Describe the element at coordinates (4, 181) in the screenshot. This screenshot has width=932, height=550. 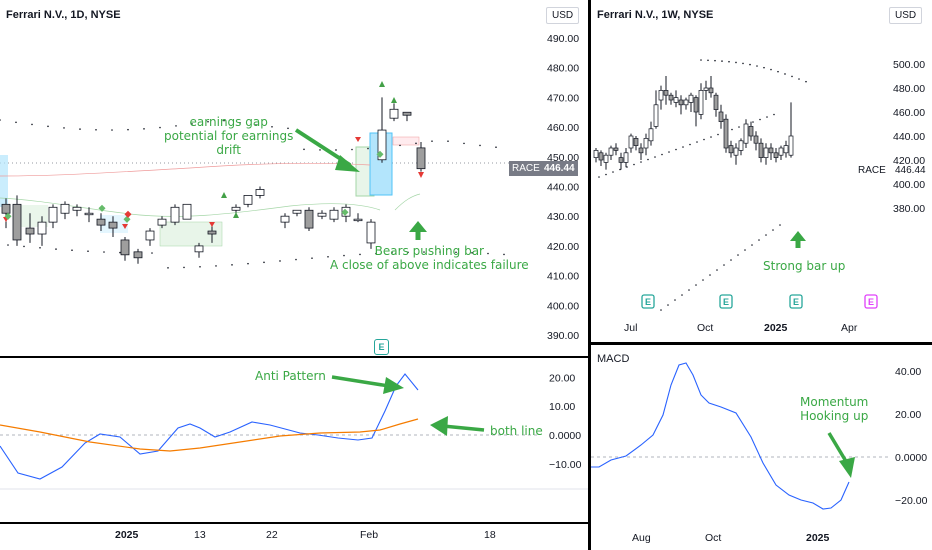
I see `shaded-box` at that location.